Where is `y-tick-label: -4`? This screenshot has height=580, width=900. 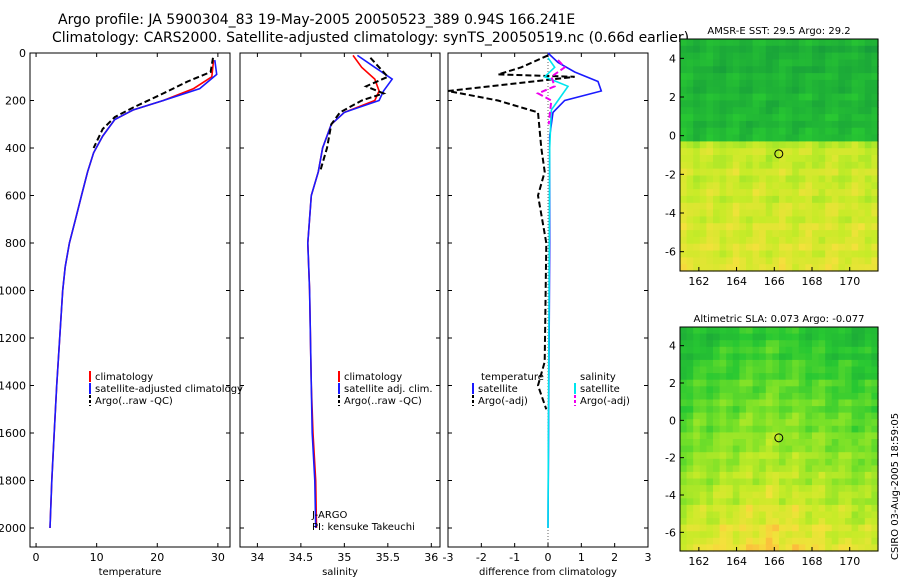 y-tick-label: -4 is located at coordinates (670, 213).